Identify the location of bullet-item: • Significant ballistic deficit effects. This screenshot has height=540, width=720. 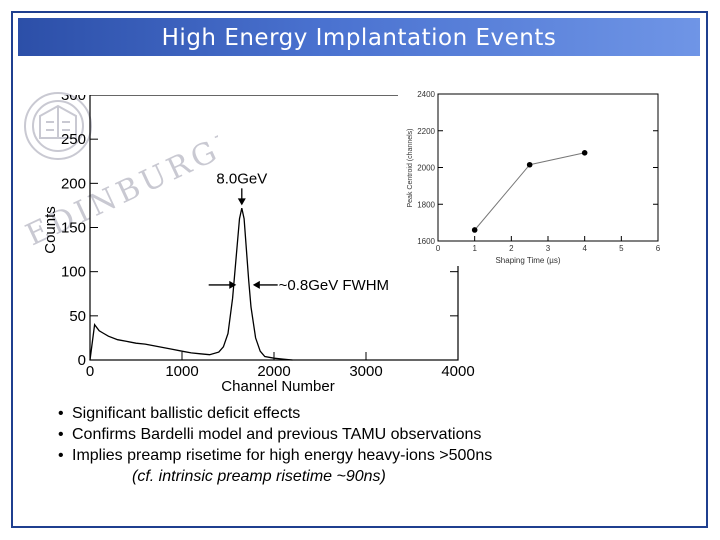
(368, 413).